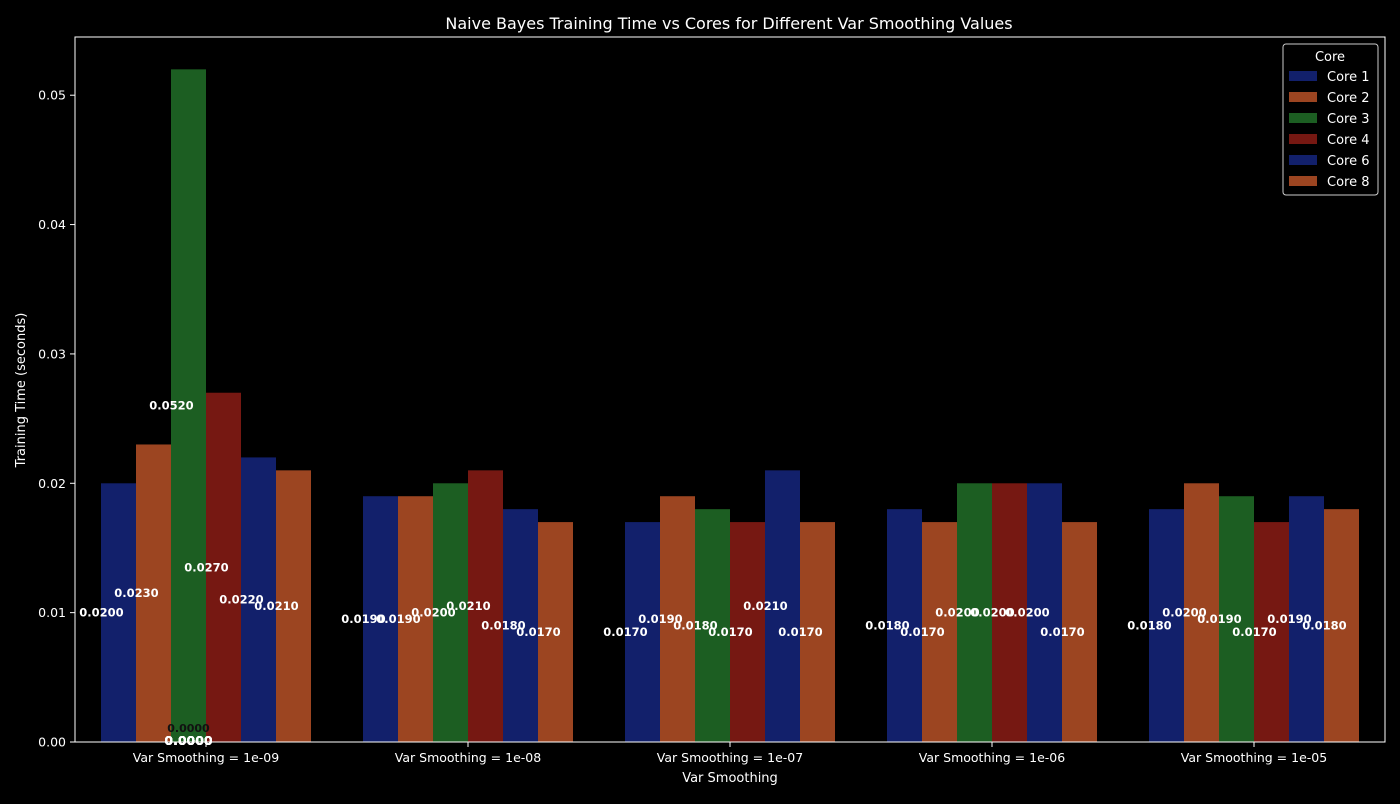  Describe the element at coordinates (468, 757) in the screenshot. I see `x-tick-label: Var Smoothing = 1e-08` at that location.